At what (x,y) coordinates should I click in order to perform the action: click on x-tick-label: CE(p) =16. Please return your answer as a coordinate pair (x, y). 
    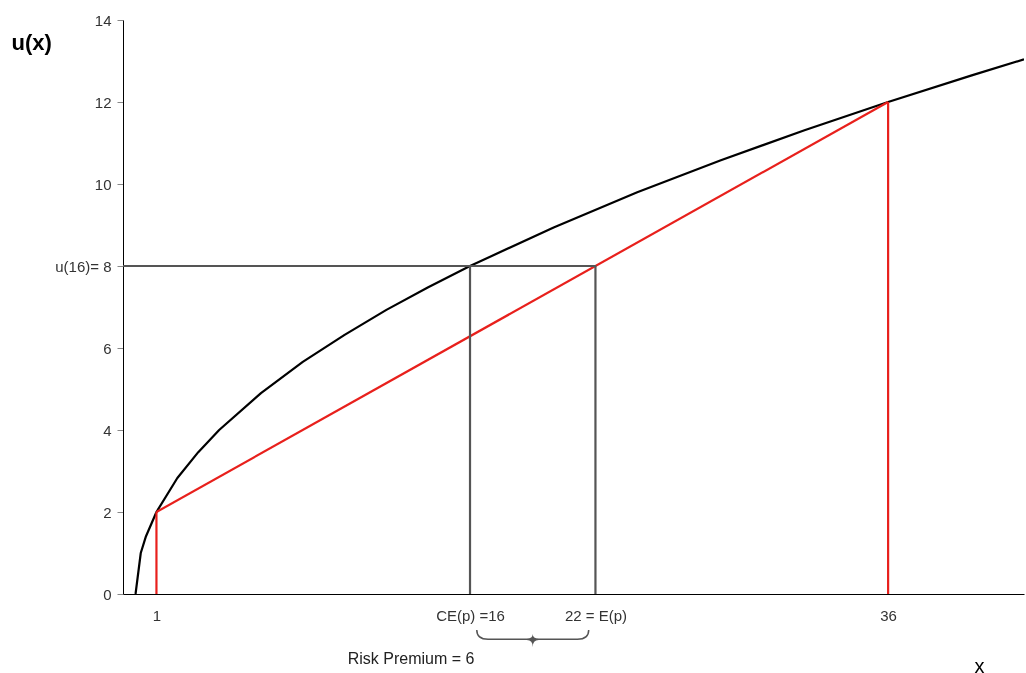
    Looking at the image, I should click on (470, 615).